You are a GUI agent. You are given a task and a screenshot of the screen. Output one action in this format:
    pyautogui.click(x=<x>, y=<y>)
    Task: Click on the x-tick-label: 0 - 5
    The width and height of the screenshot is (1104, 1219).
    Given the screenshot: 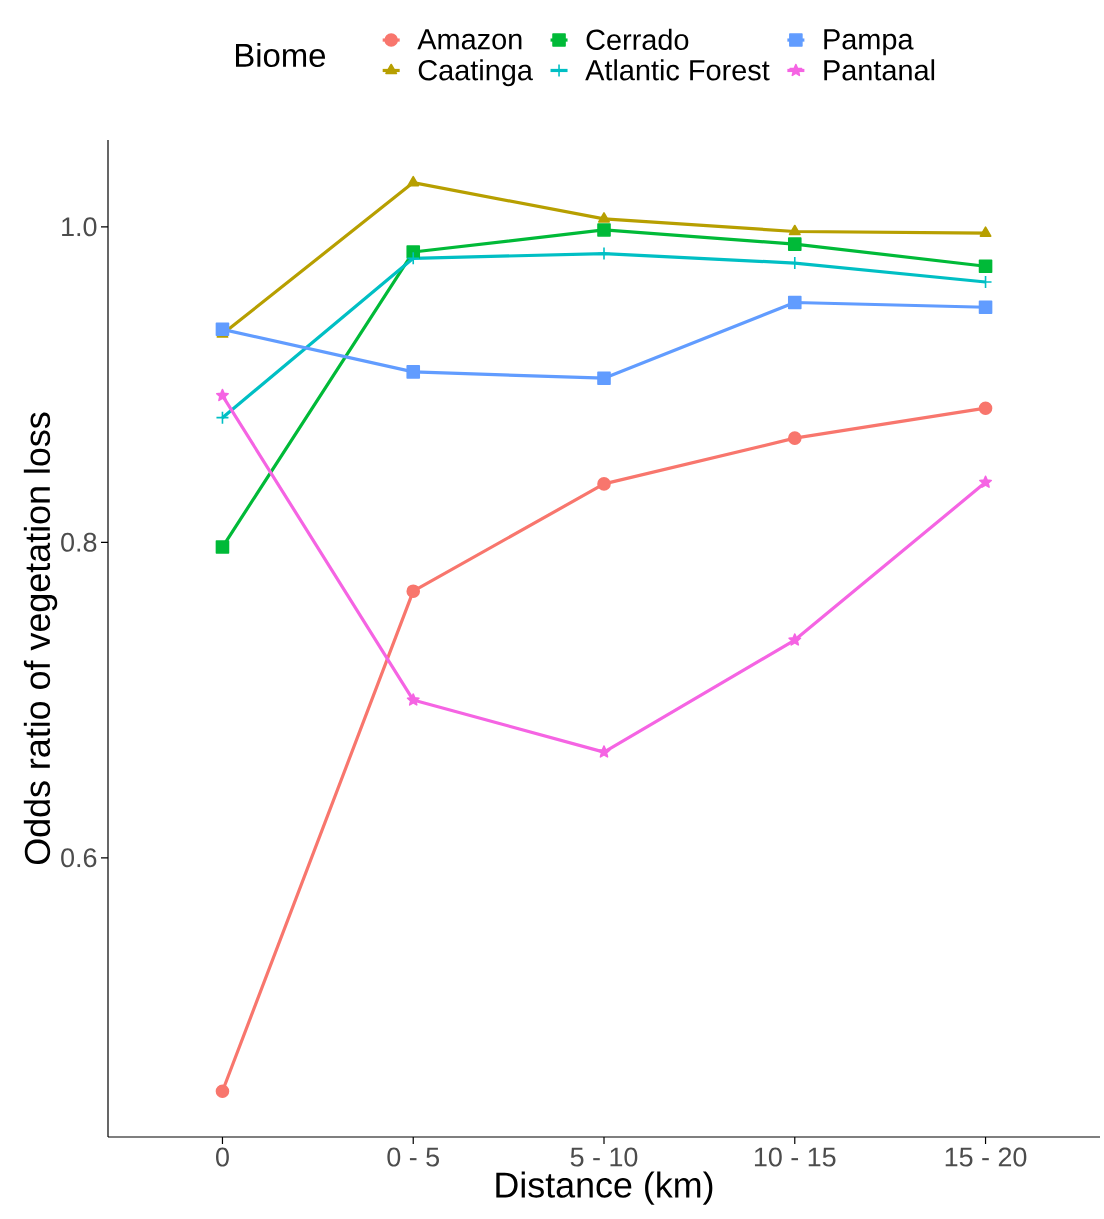 What is the action you would take?
    pyautogui.click(x=413, y=1157)
    